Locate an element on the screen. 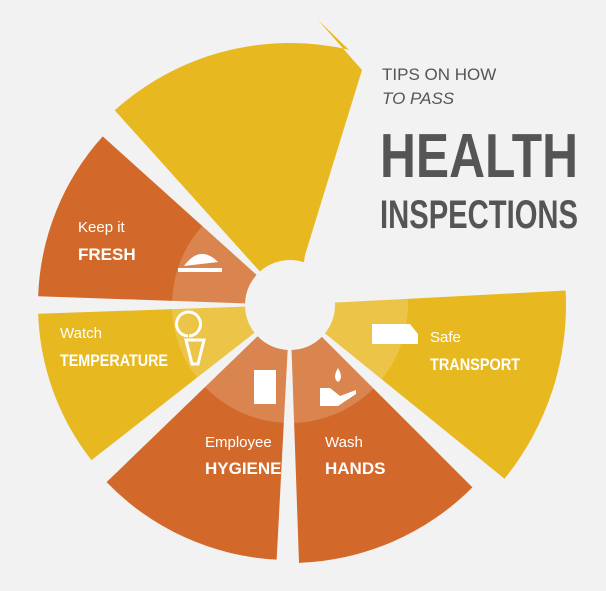  segment-label: Watch is located at coordinates (81, 333).